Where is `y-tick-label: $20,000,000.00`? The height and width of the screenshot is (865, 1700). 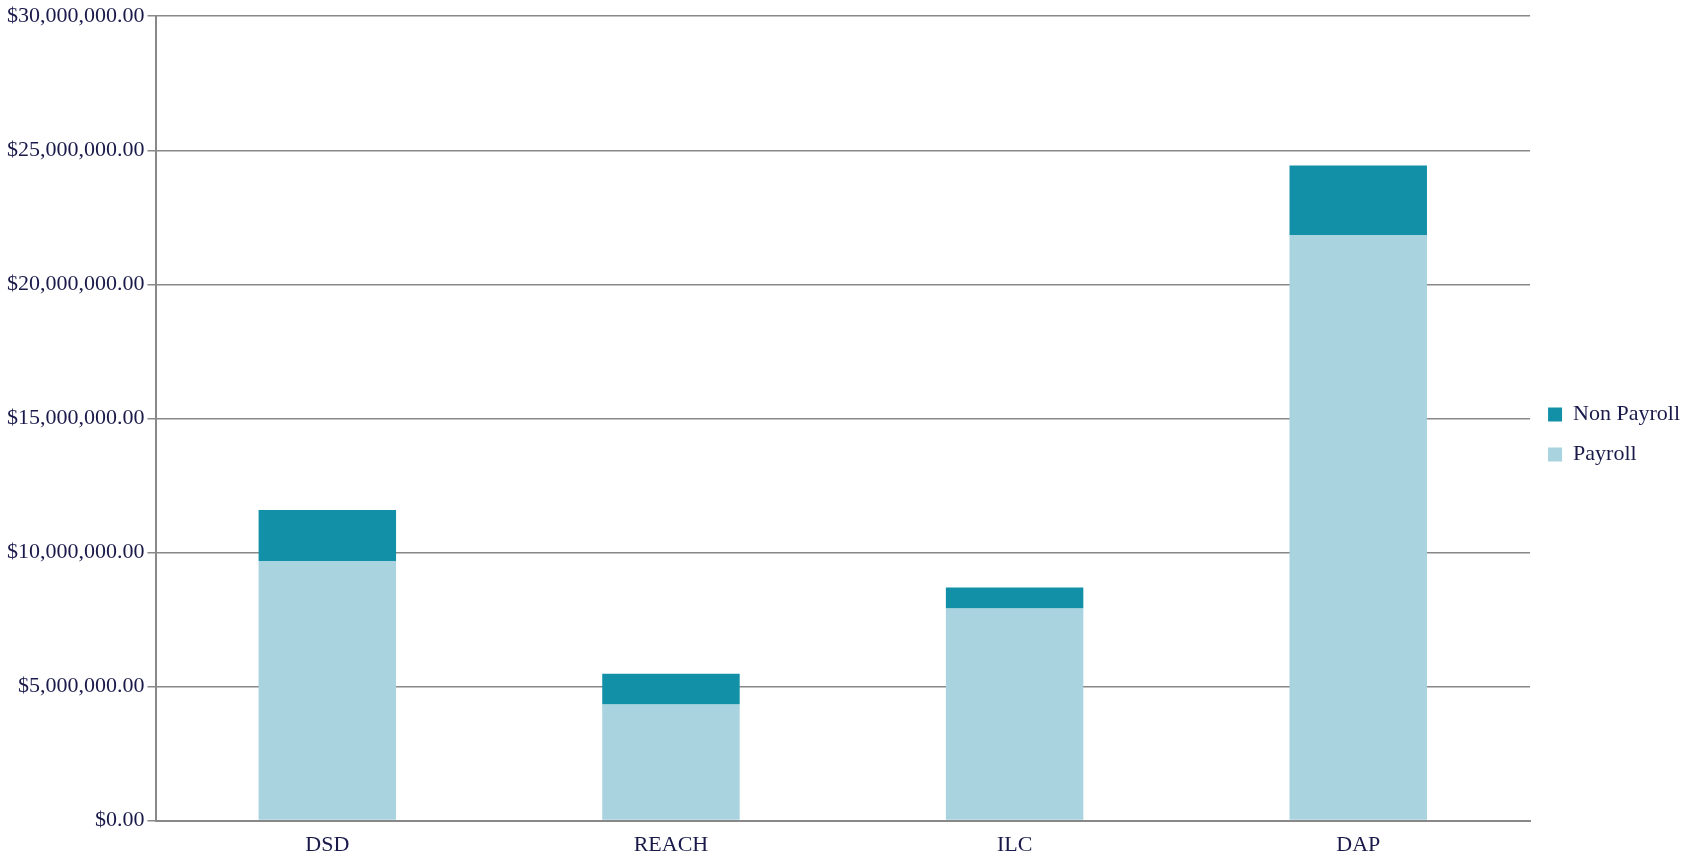
y-tick-label: $20,000,000.00 is located at coordinates (76, 283).